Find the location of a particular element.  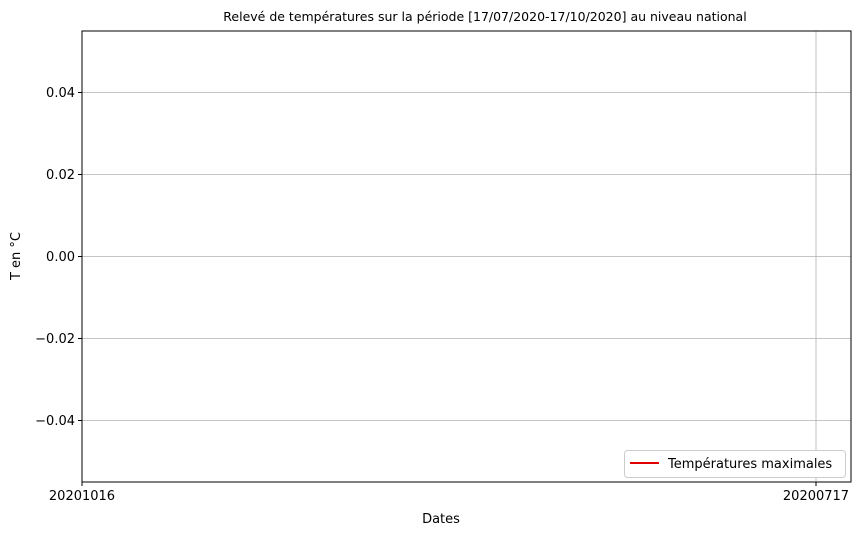

x-tick-label: 20201016 is located at coordinates (82, 496).